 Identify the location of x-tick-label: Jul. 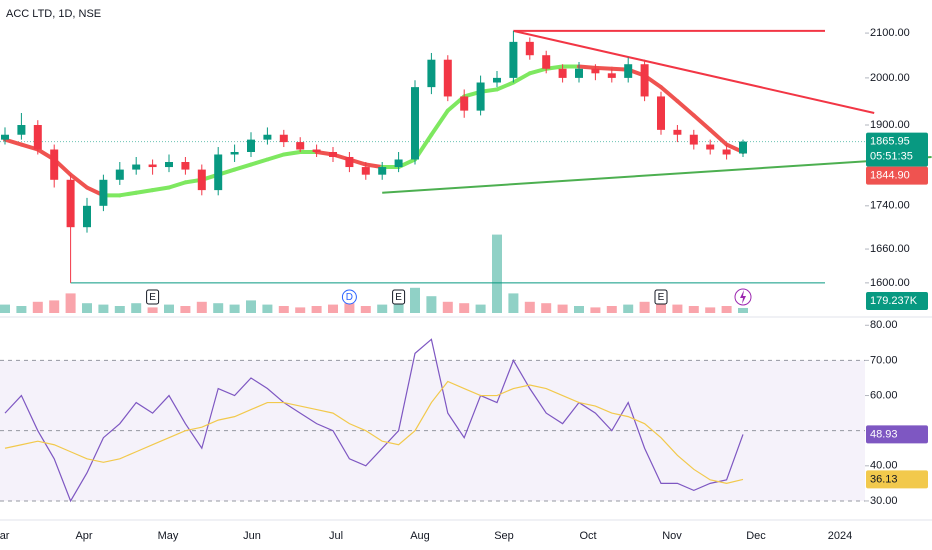
(336, 536).